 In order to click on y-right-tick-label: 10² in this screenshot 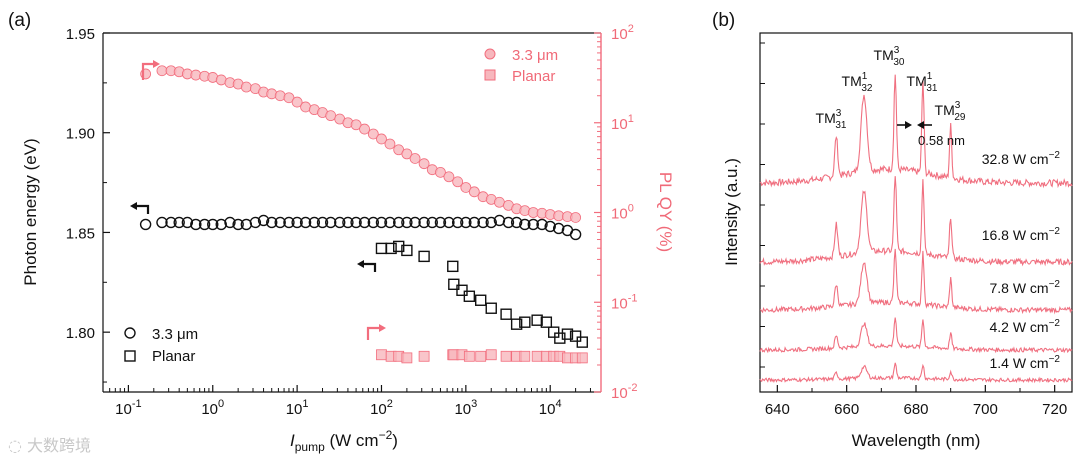, I will do `click(622, 33)`.